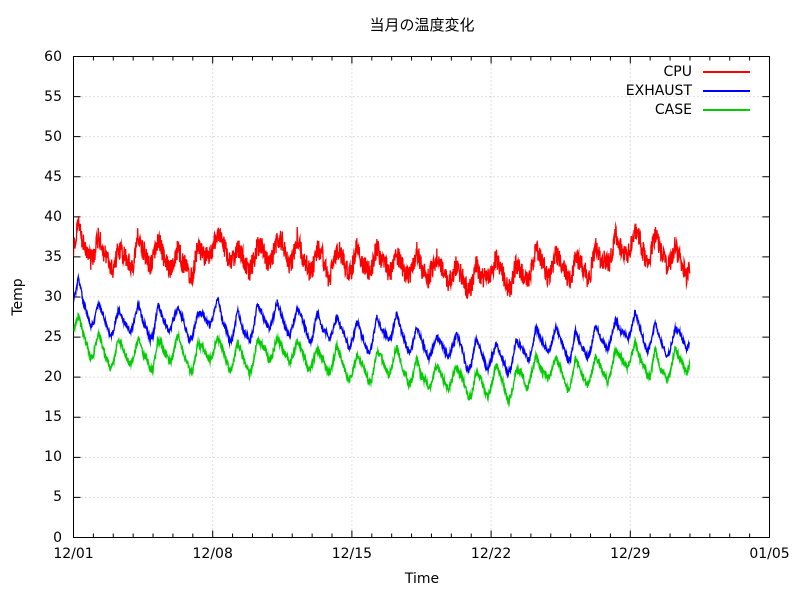 This screenshot has height=600, width=800. Describe the element at coordinates (53, 176) in the screenshot. I see `y-tick-label: 45` at that location.